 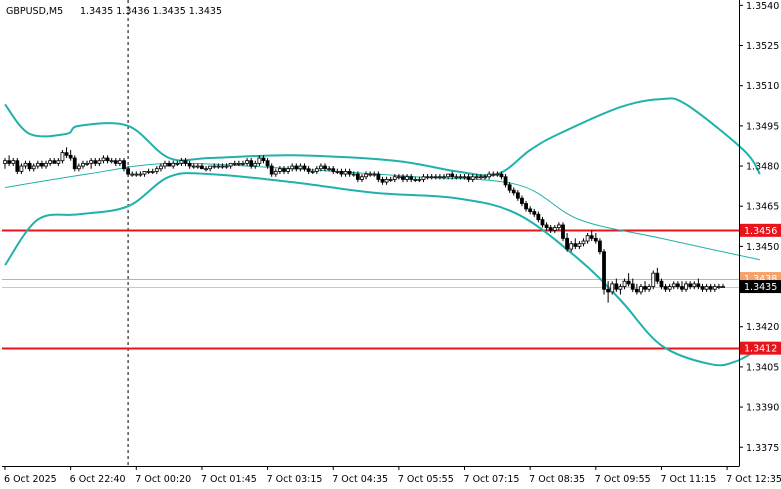 What do you see at coordinates (760, 348) in the screenshot?
I see `level-tag-1-bg` at bounding box center [760, 348].